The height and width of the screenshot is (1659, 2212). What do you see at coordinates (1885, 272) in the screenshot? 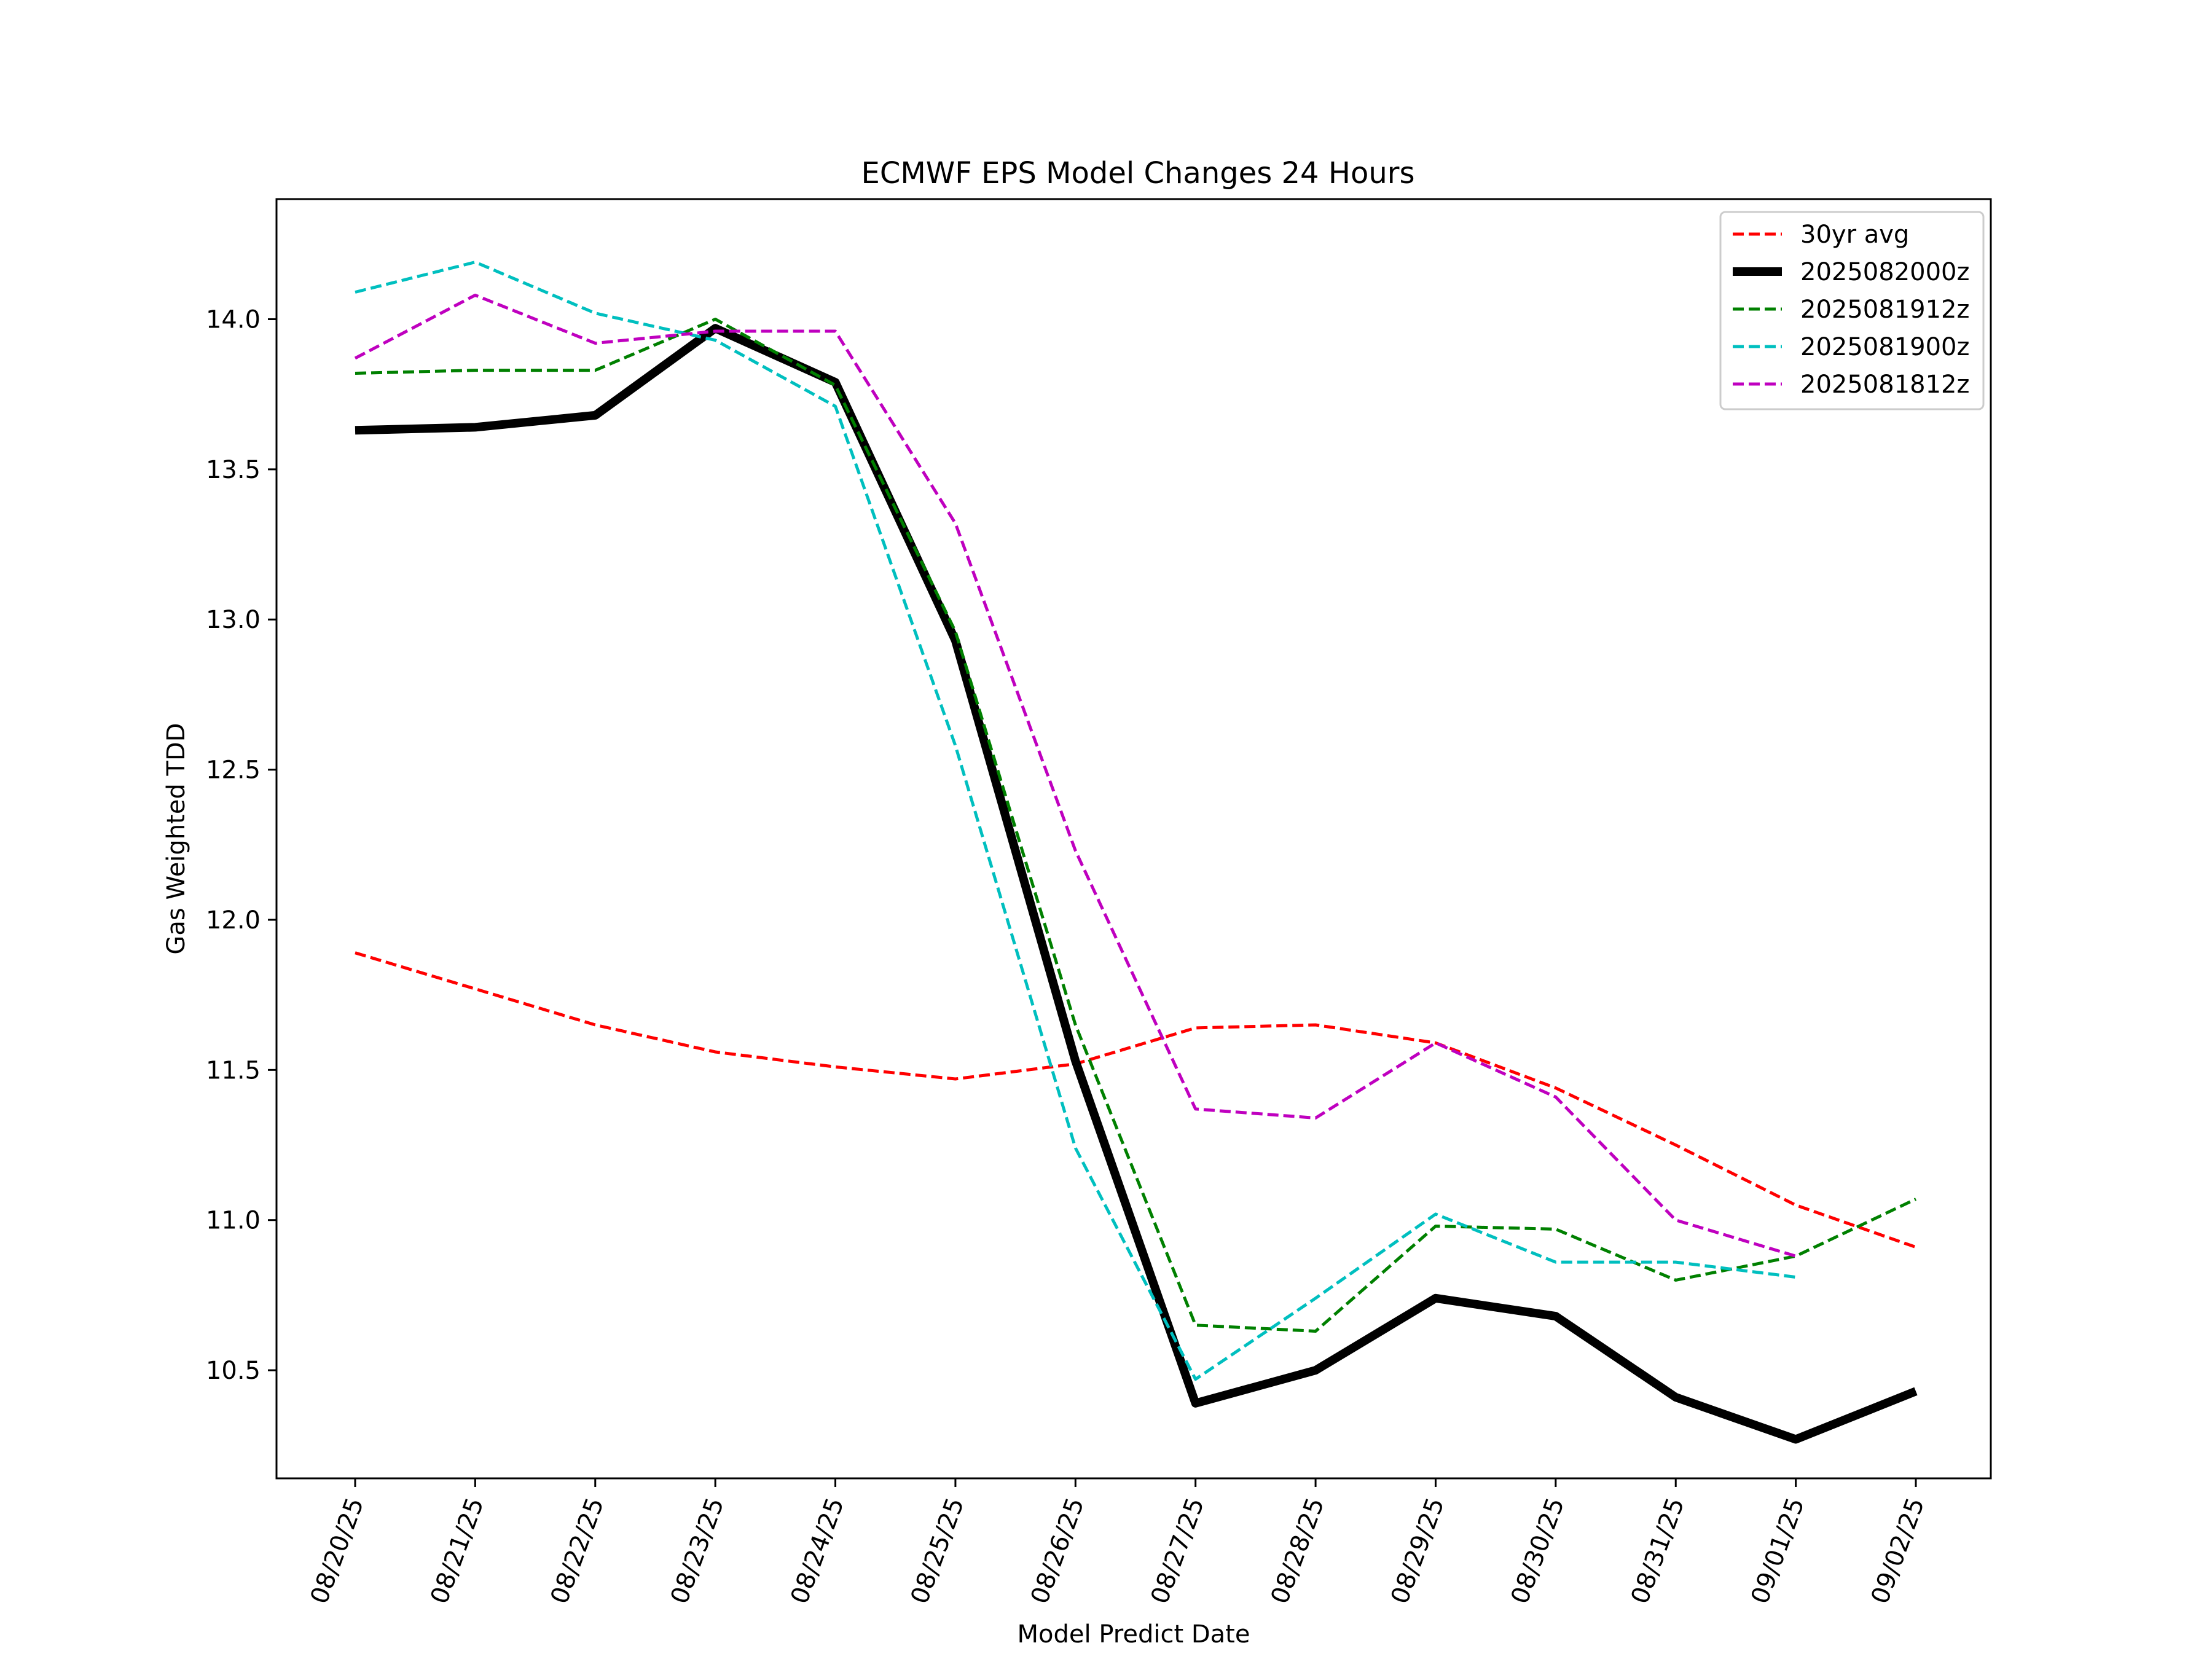
I see `legend-label: 2025082000z` at bounding box center [1885, 272].